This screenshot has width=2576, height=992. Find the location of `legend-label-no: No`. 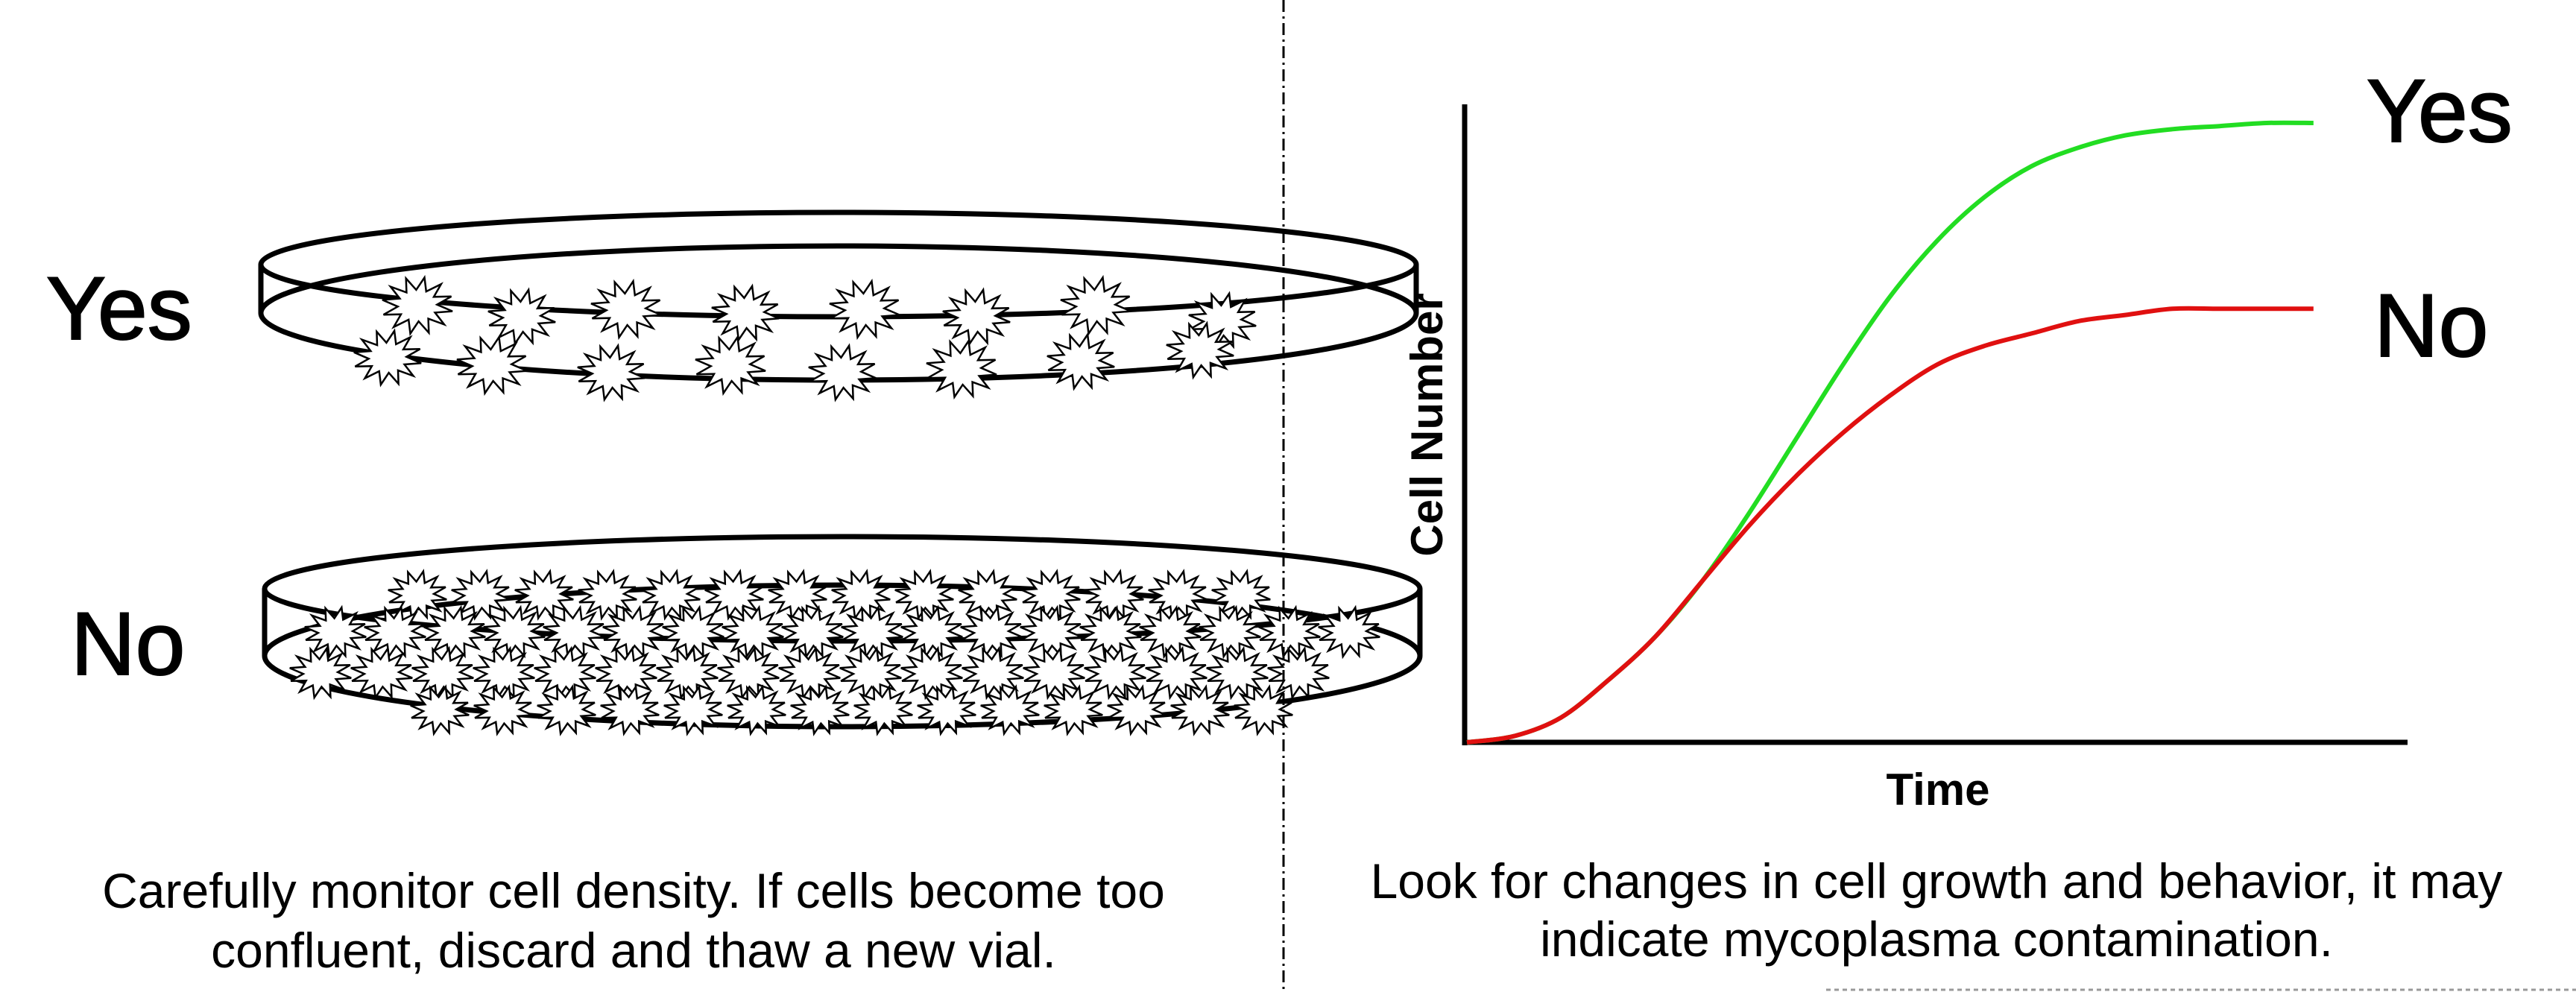

legend-label-no: No is located at coordinates (2431, 326).